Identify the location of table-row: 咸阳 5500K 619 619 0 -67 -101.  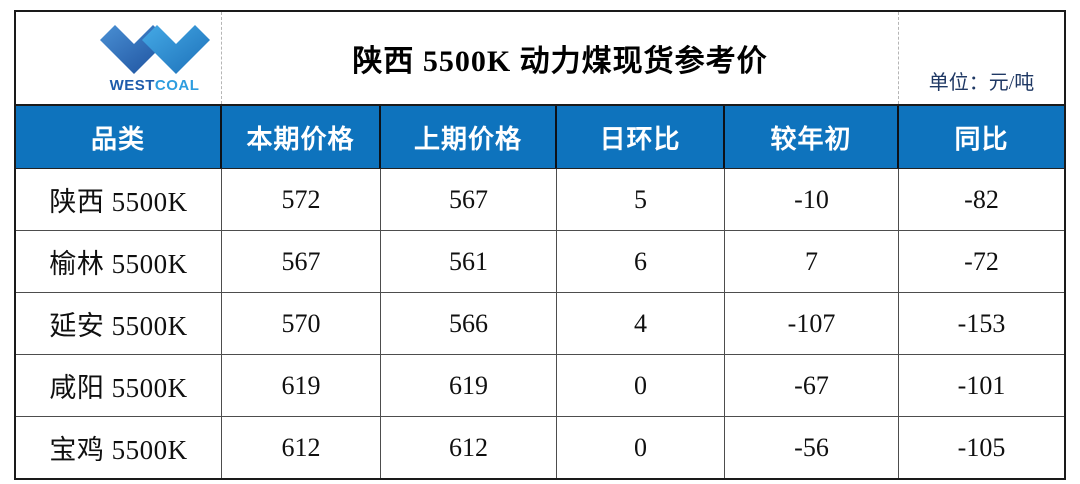
(540, 386).